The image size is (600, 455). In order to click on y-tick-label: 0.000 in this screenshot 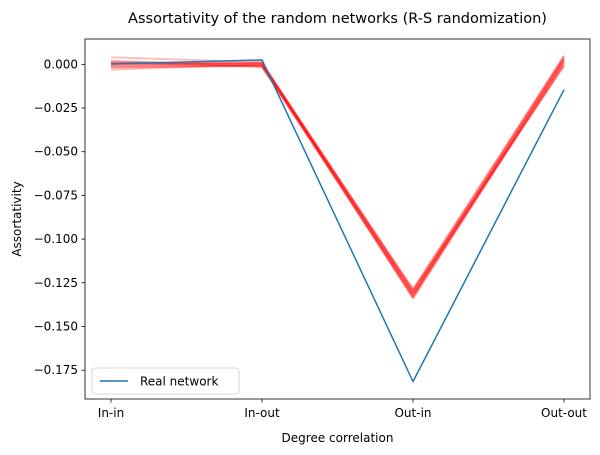, I will do `click(61, 64)`.